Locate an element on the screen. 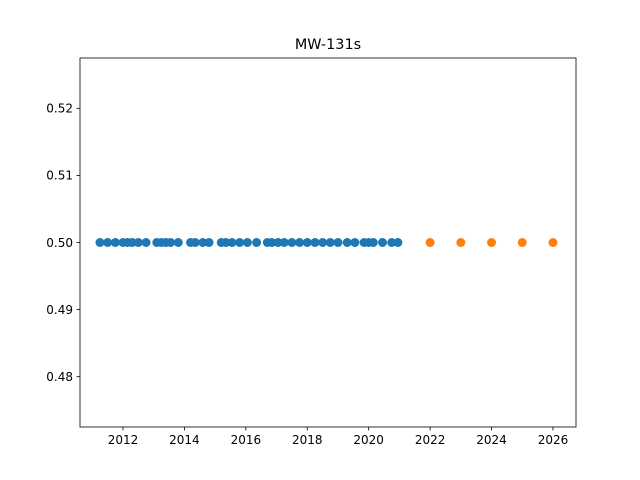 This screenshot has width=640, height=480. x-tick-label: 2020 is located at coordinates (368, 440).